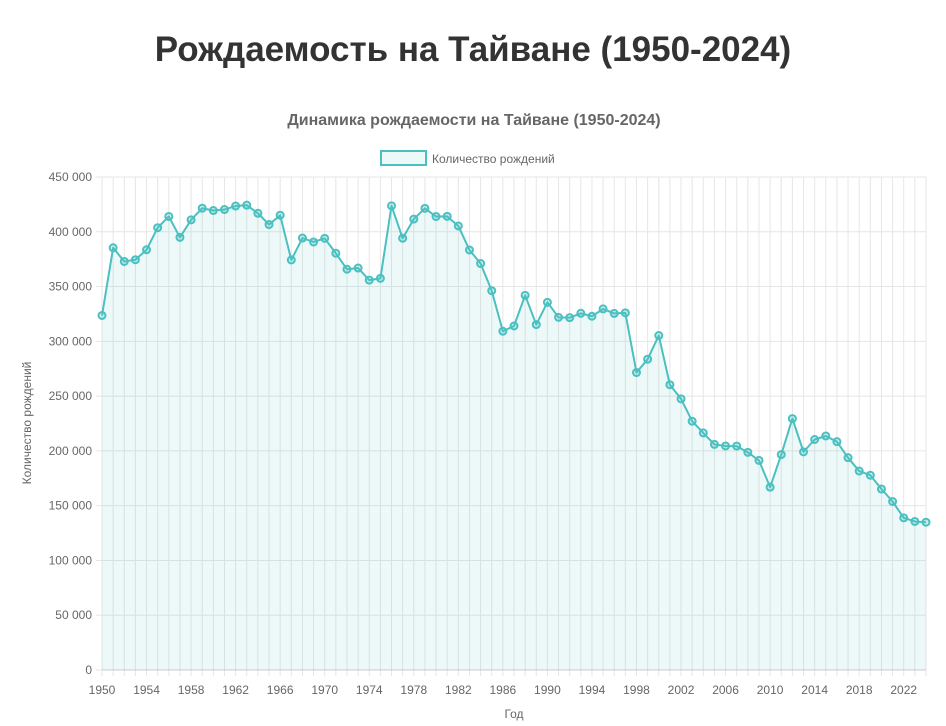 The height and width of the screenshot is (726, 946). I want to click on y-tick-label: 150 000, so click(71, 506).